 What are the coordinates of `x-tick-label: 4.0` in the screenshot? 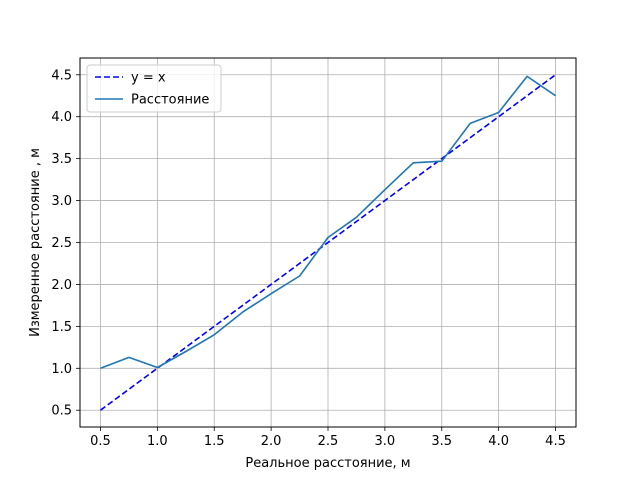 It's located at (498, 441).